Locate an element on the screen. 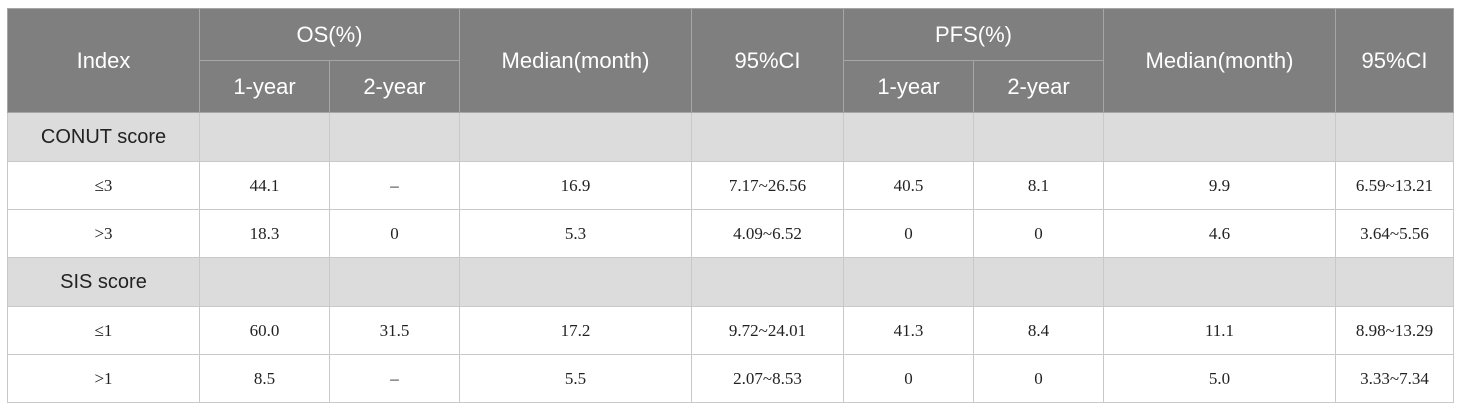 Image resolution: width=1460 pixels, height=413 pixels. cell-pfs-ci: 8.98~13.29 is located at coordinates (1394, 330).